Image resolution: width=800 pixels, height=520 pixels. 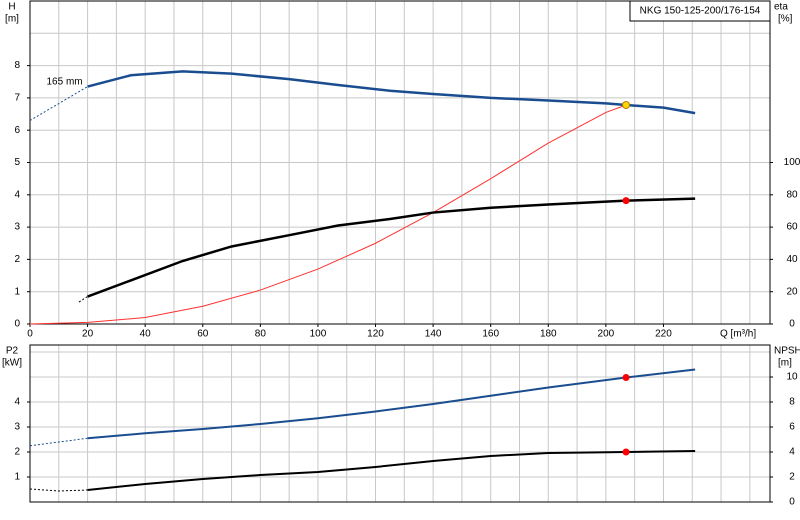 I want to click on y2-axis-label: eta, so click(x=781, y=7).